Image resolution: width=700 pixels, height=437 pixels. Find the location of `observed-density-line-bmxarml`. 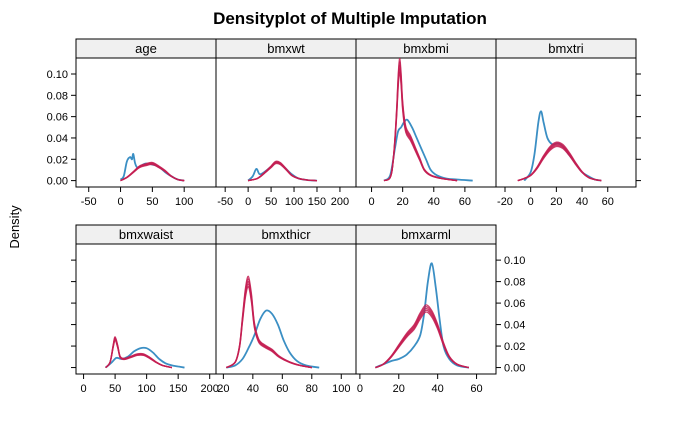

observed-density-line-bmxarml is located at coordinates (422, 315).